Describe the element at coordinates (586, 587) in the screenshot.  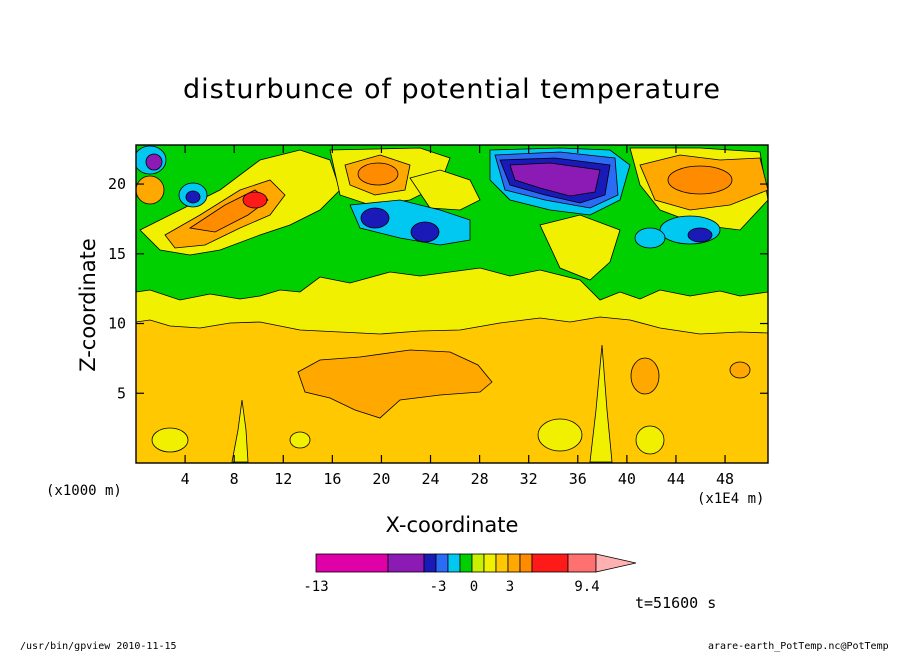
I see `colorbar-label: 9.4` at that location.